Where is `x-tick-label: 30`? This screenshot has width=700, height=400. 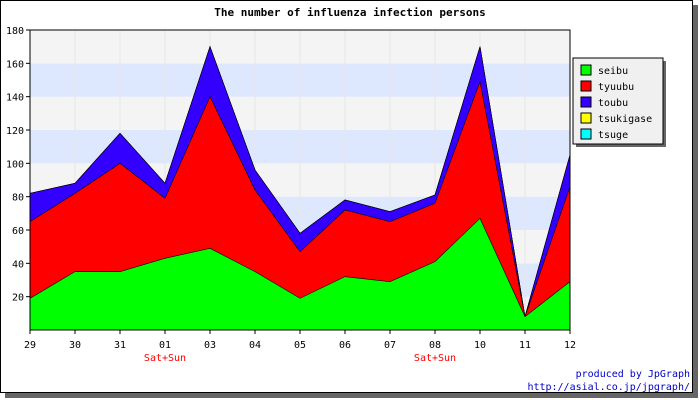
x-tick-label: 30 is located at coordinates (75, 345).